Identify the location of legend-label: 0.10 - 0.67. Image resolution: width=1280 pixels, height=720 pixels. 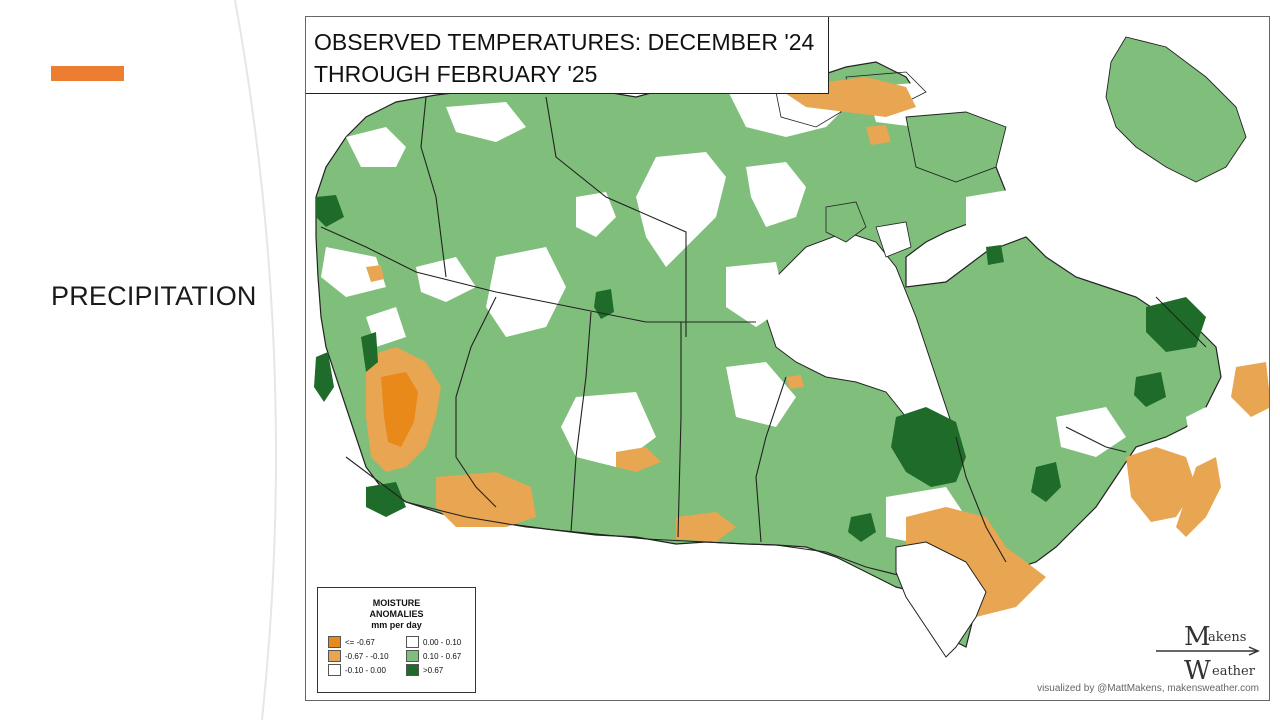
(442, 656).